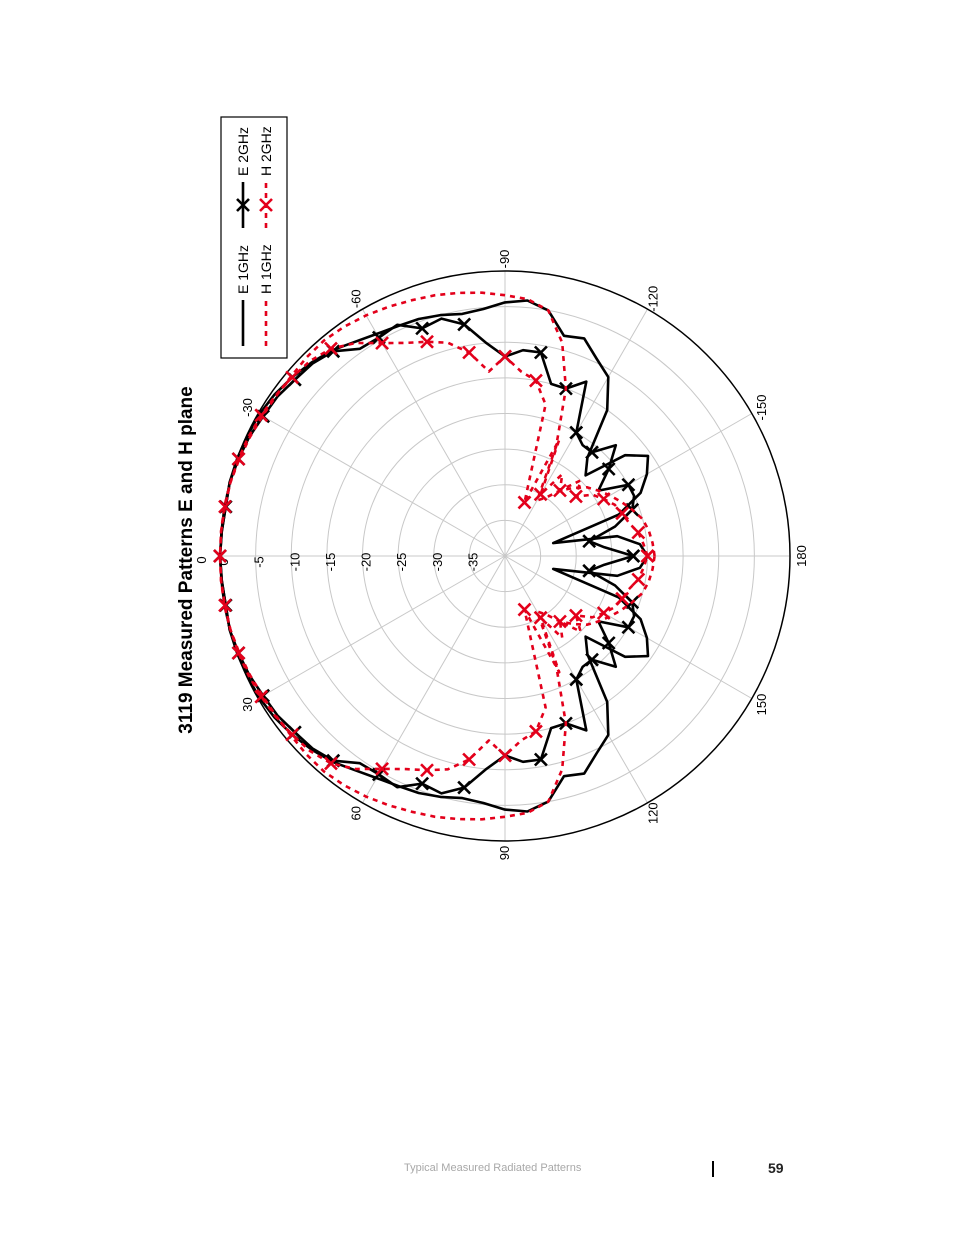 Image resolution: width=954 pixels, height=1235 pixels. I want to click on angular-tick-label: 0, so click(201, 559).